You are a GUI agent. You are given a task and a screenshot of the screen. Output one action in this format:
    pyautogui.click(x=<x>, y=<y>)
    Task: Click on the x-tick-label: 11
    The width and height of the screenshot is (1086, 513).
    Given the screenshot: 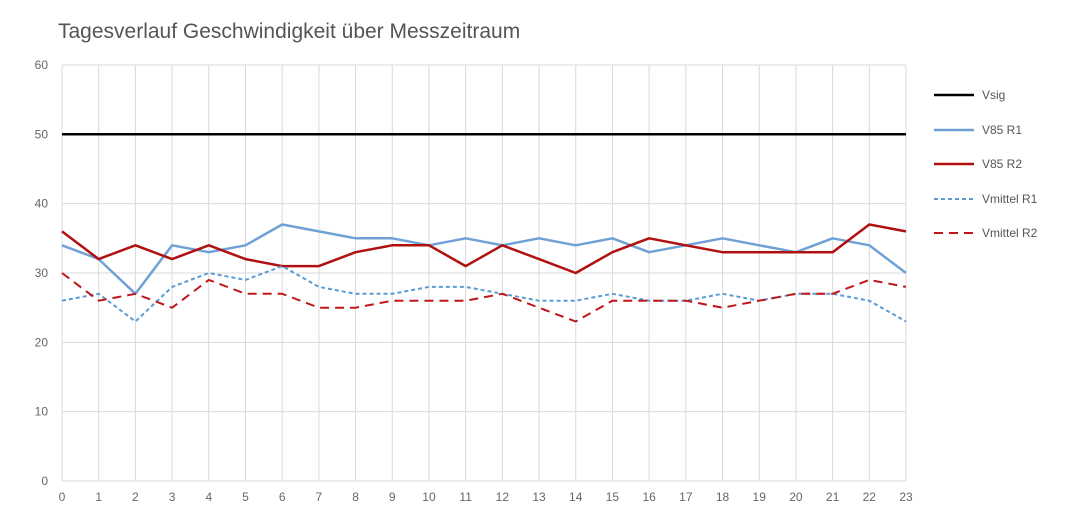 What is the action you would take?
    pyautogui.click(x=465, y=497)
    